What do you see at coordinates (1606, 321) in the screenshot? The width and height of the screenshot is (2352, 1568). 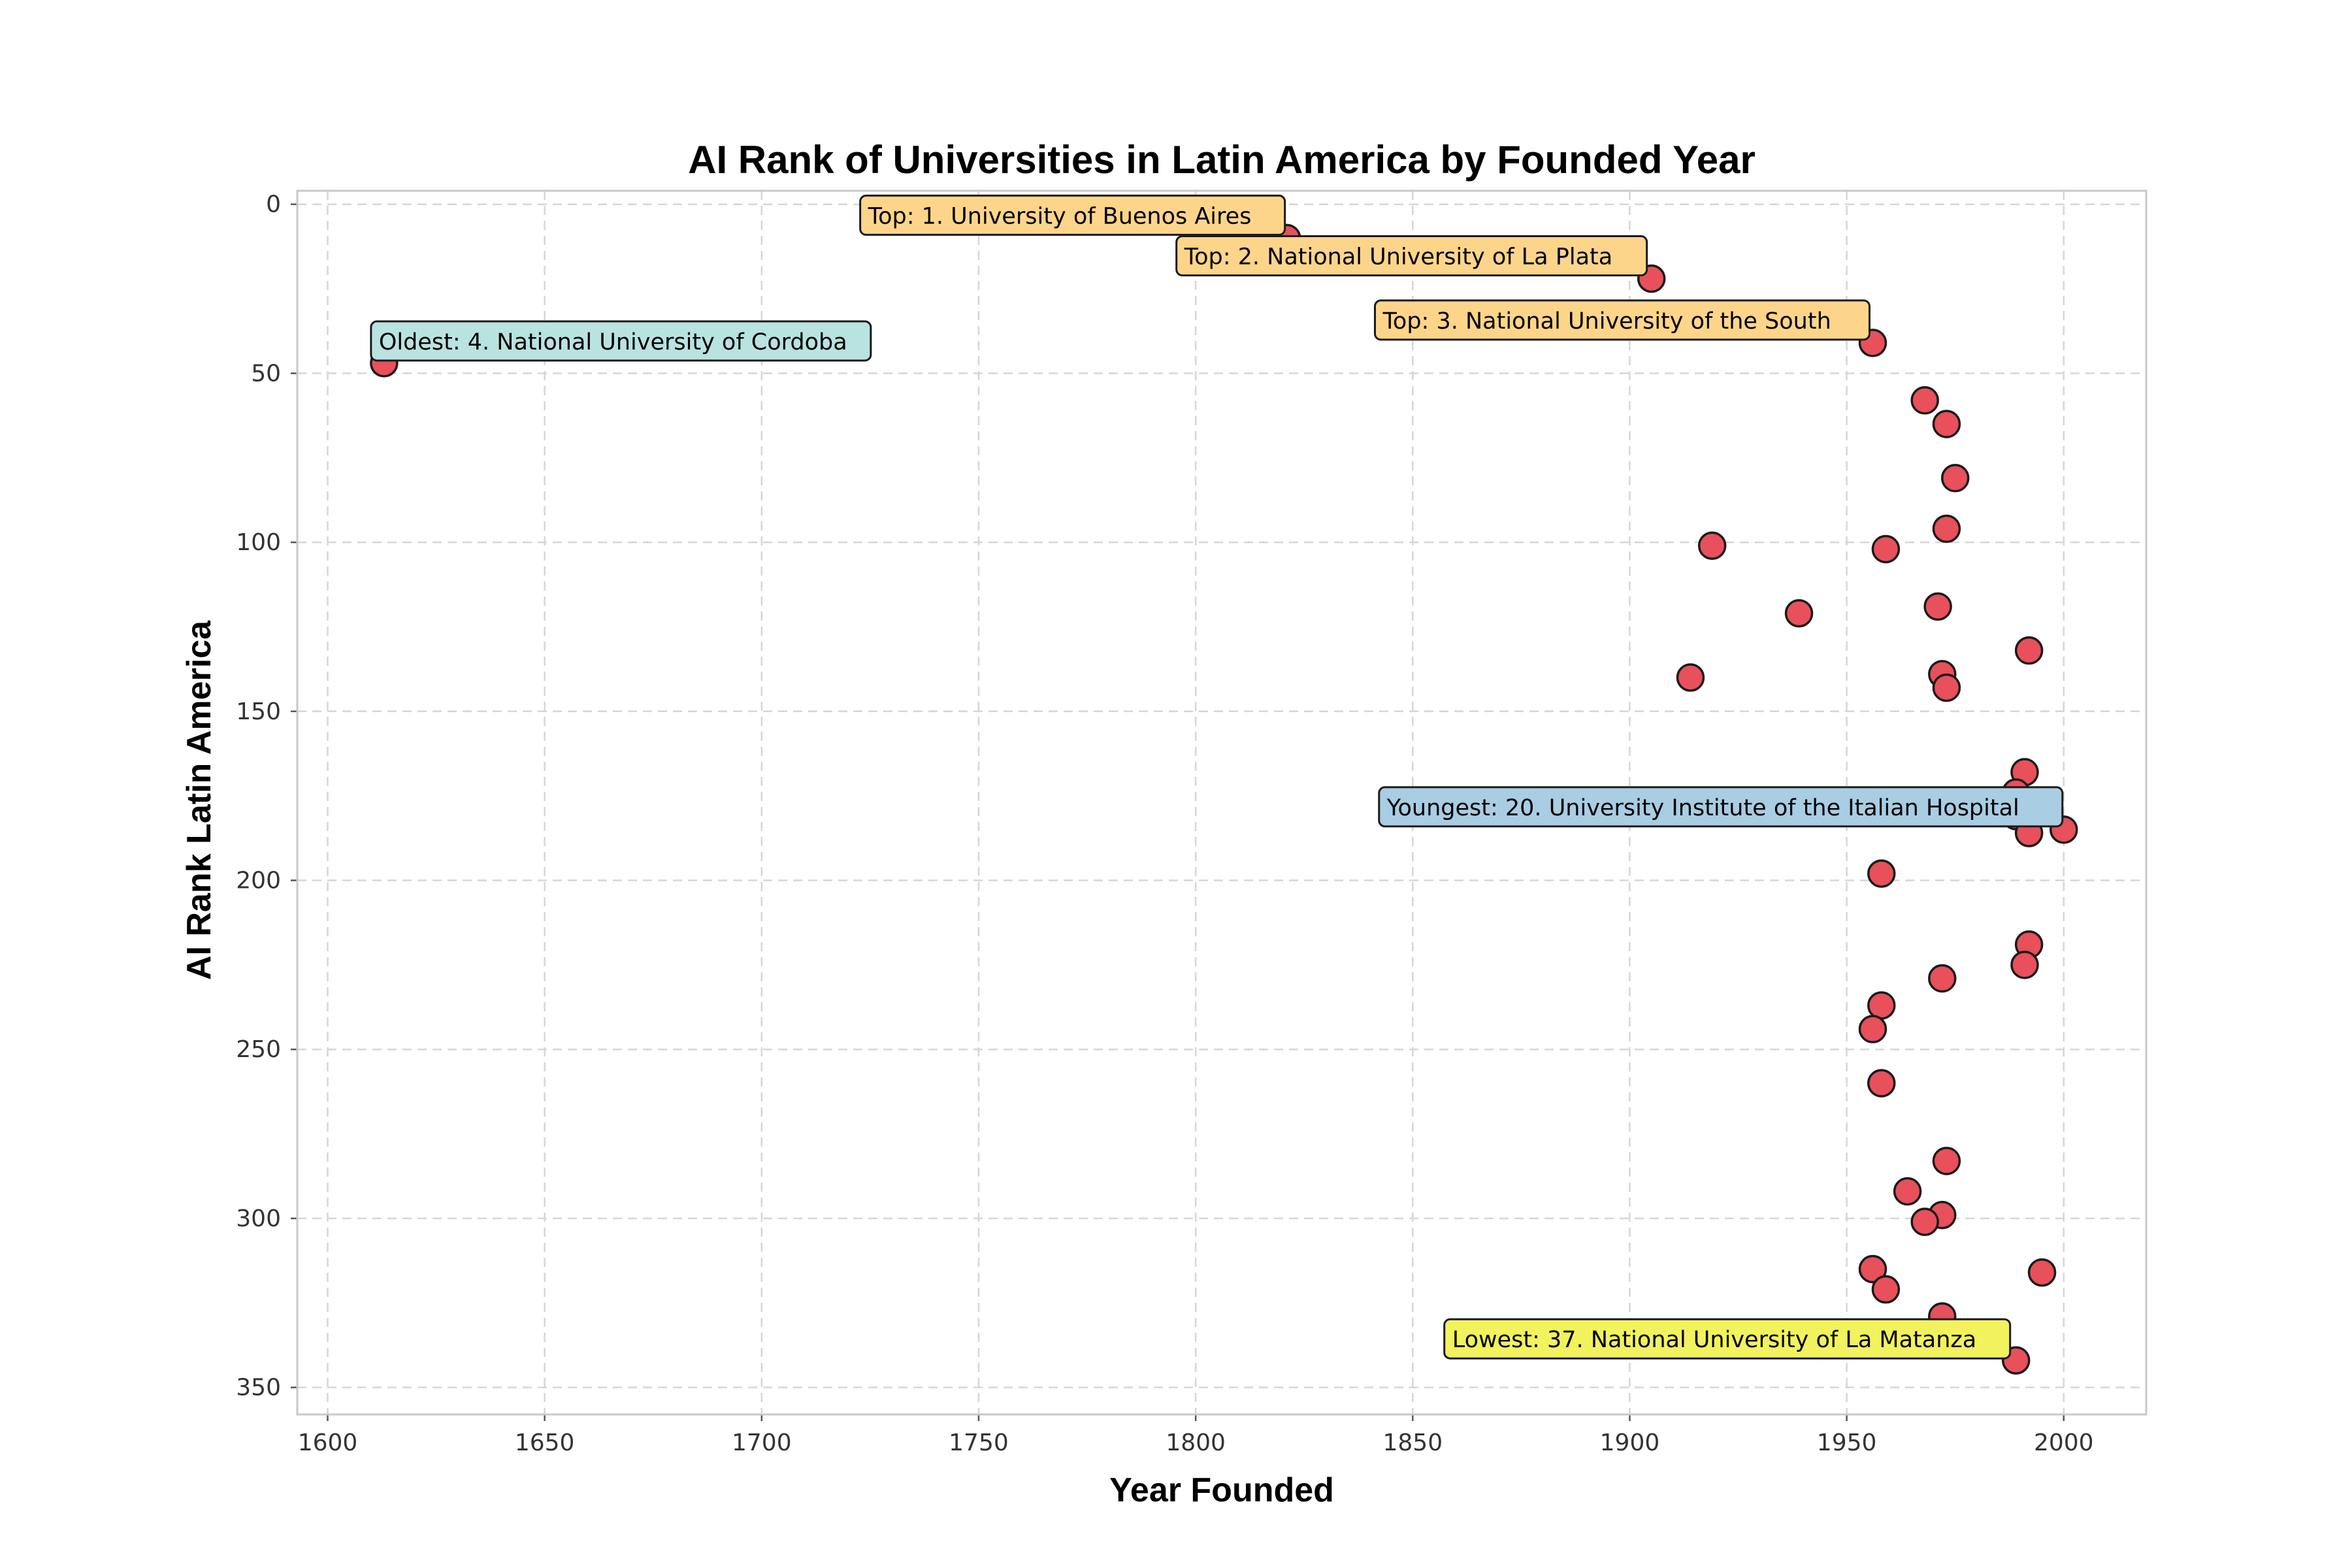 I see `annotation-text: Top: 3. National University of the South` at bounding box center [1606, 321].